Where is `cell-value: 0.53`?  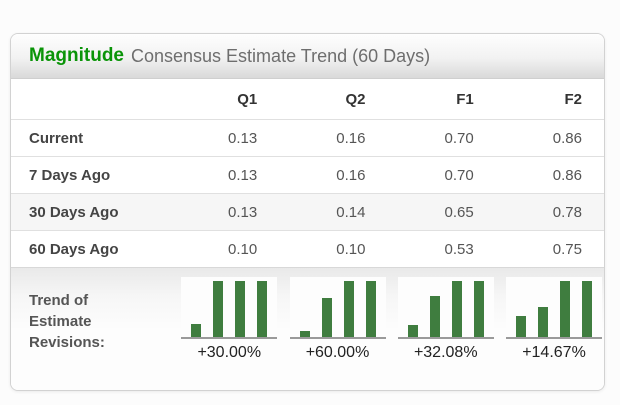
cell-value: 0.53 is located at coordinates (459, 249).